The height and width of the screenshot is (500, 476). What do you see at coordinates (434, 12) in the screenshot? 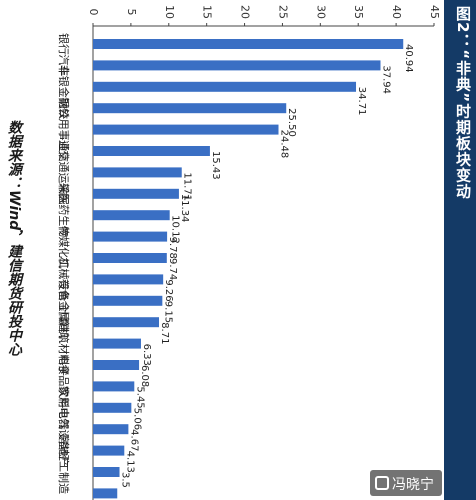
I see `value-tick-label: 45` at bounding box center [434, 12].